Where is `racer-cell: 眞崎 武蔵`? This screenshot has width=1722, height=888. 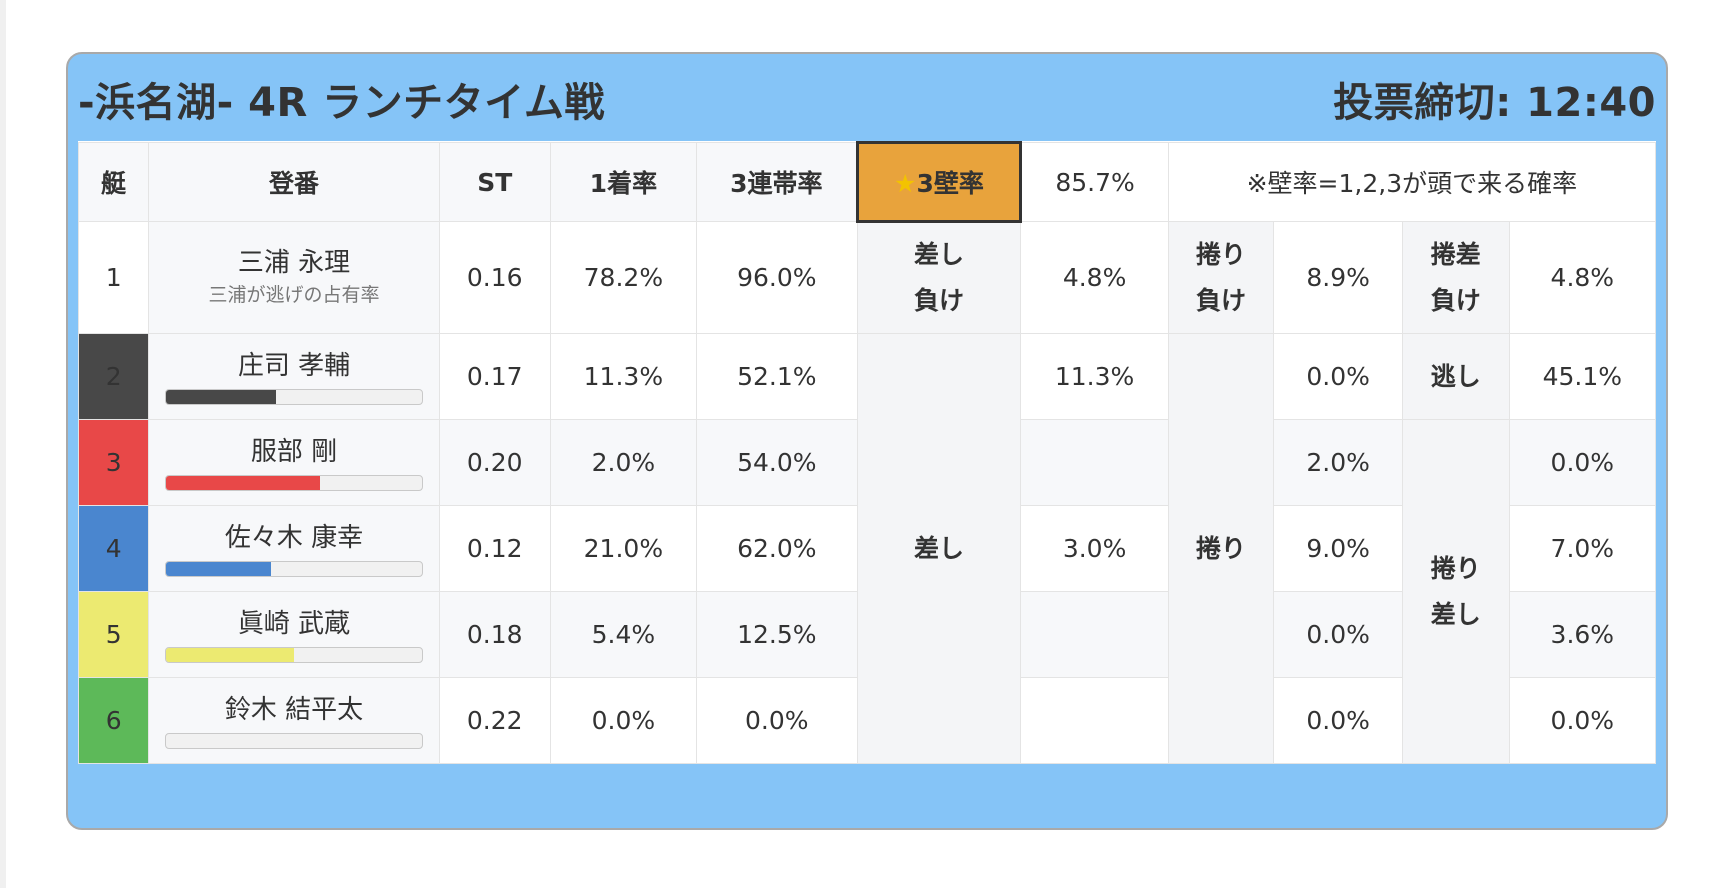
racer-cell: 眞崎 武蔵 is located at coordinates (294, 634).